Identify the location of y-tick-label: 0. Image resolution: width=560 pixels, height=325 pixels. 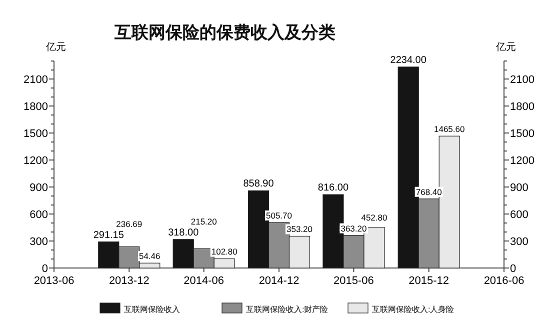
(45, 269).